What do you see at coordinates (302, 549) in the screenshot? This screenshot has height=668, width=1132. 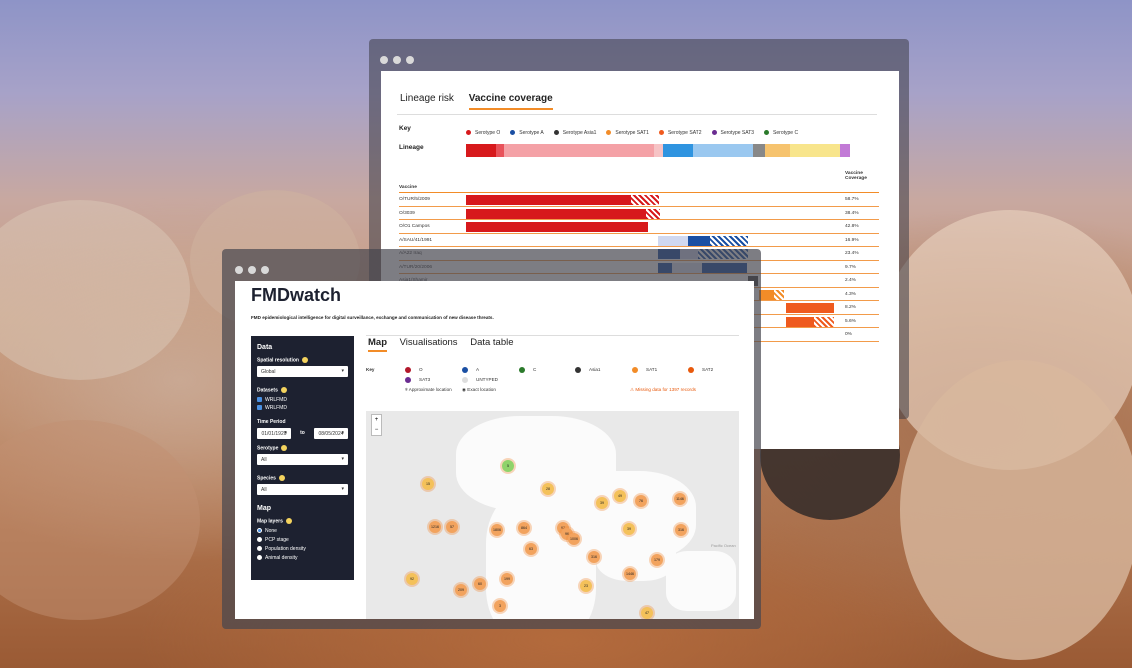 I see `layer-radio: Population density` at bounding box center [302, 549].